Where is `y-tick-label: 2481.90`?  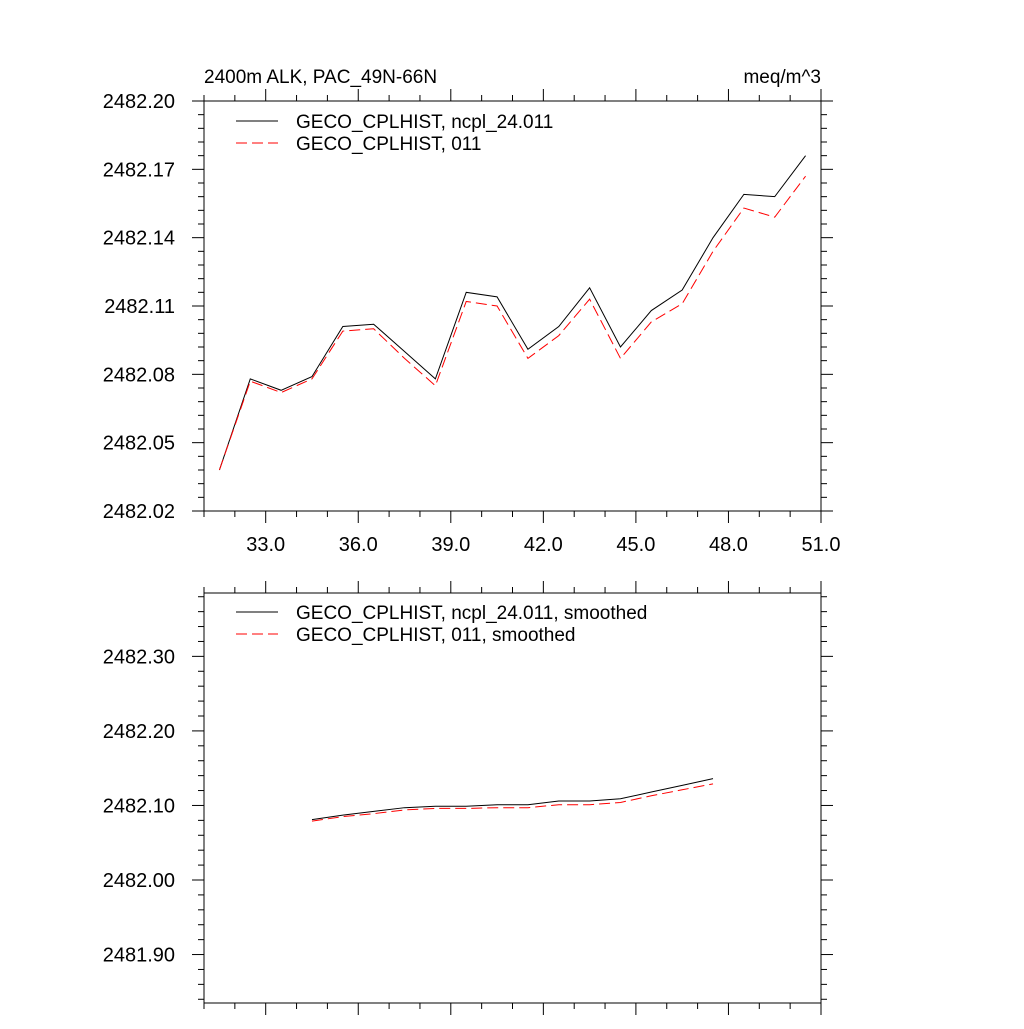 y-tick-label: 2481.90 is located at coordinates (139, 956).